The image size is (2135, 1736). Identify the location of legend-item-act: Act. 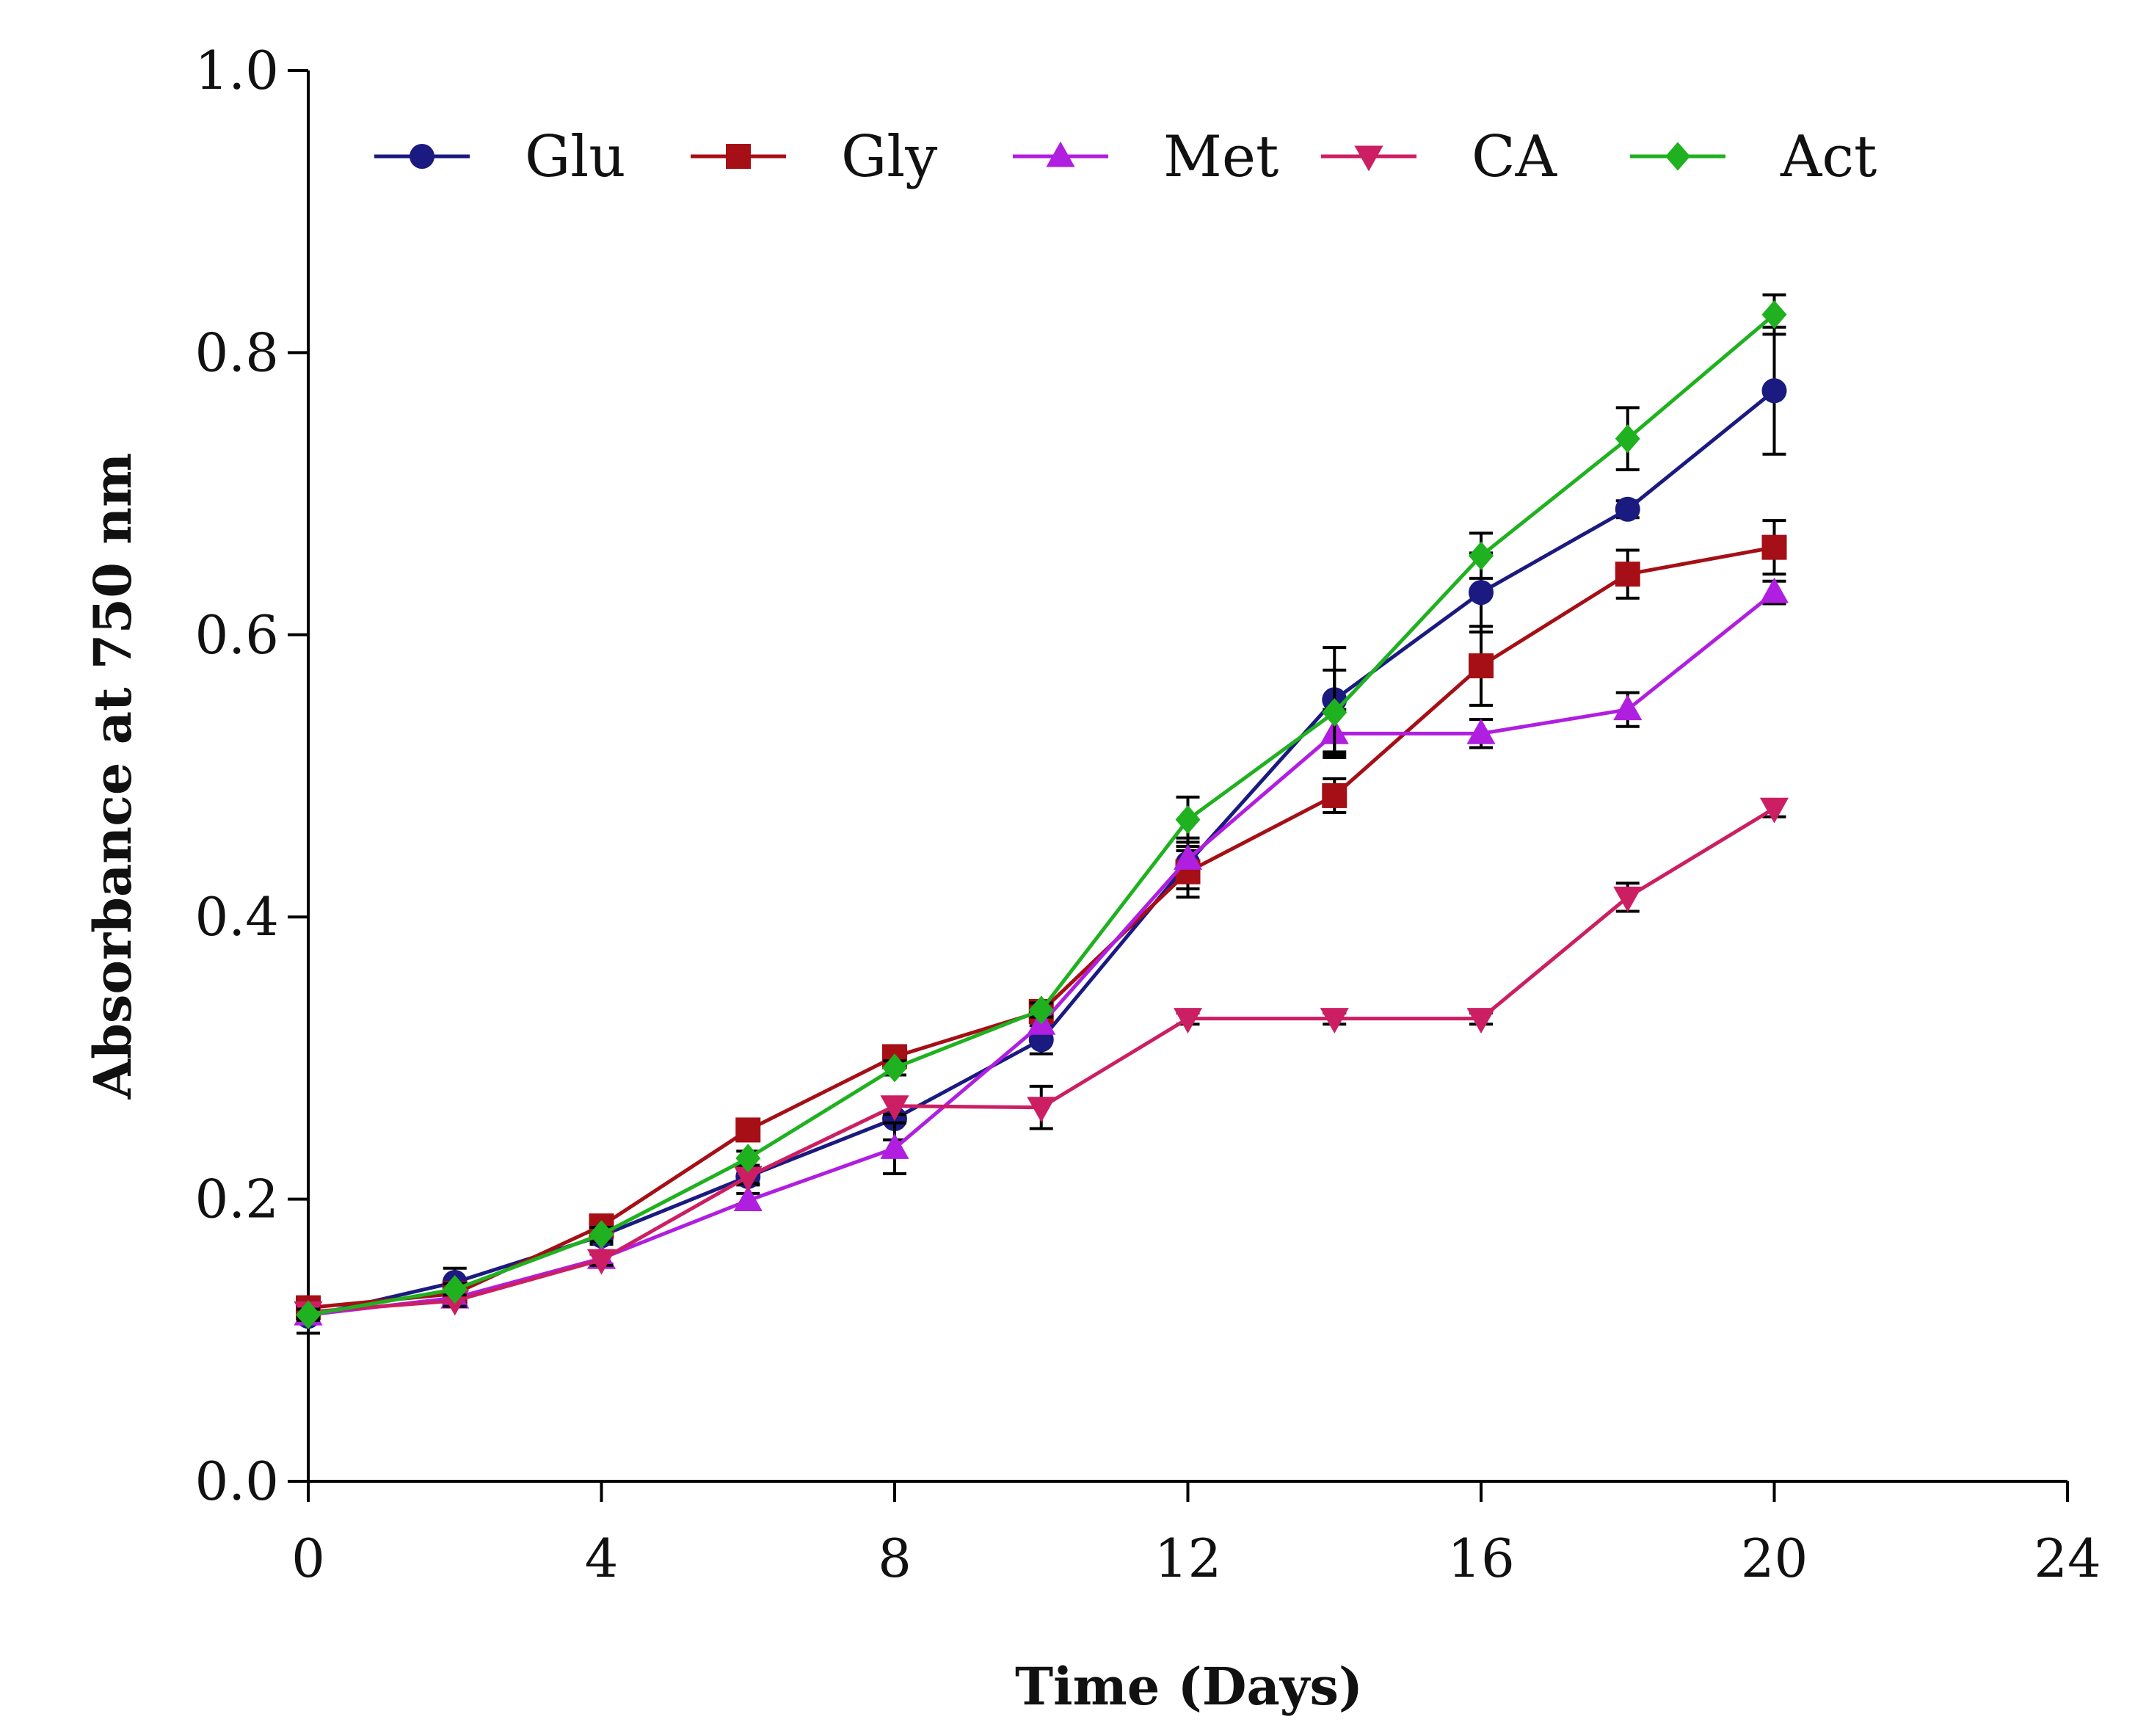
(1754, 157).